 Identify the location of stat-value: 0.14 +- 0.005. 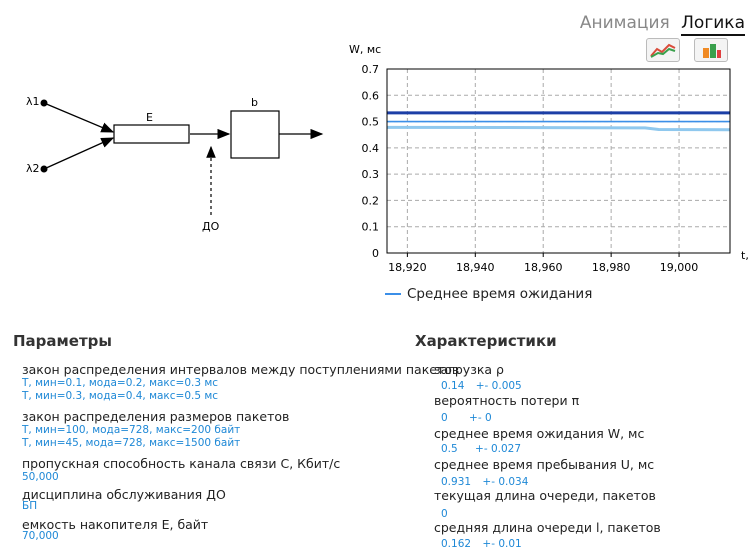
(481, 386).